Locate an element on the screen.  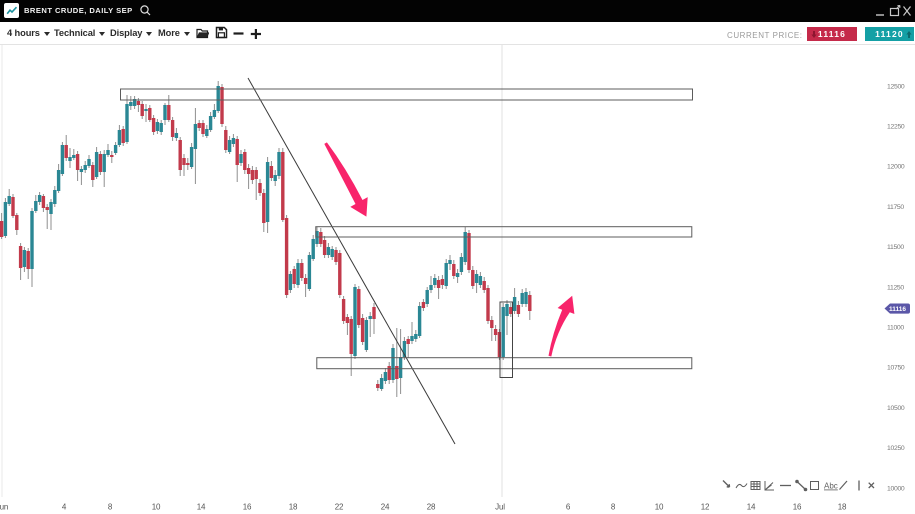
svg-text: 11250 is located at coordinates (895, 287).